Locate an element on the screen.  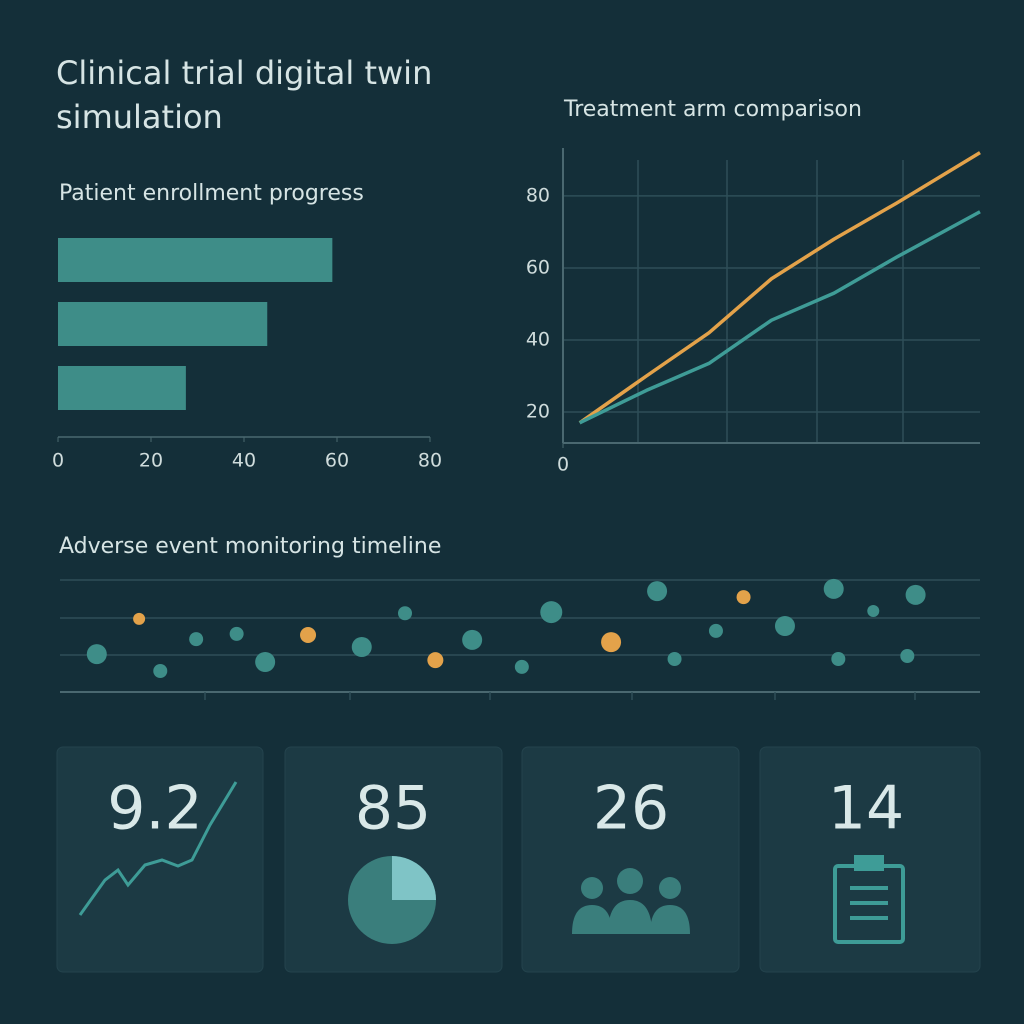
x-tick-label: 20 is located at coordinates (151, 461).